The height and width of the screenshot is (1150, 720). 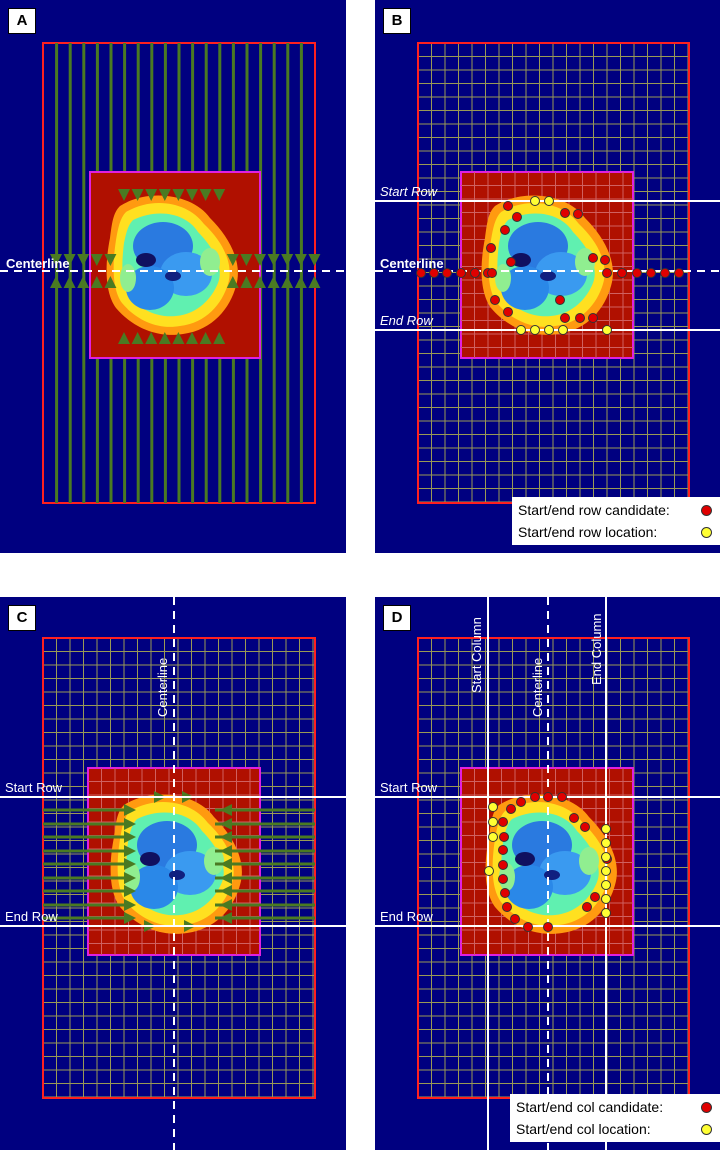 I want to click on legend-candidate: Start/end col candidate:, so click(x=615, y=1107).